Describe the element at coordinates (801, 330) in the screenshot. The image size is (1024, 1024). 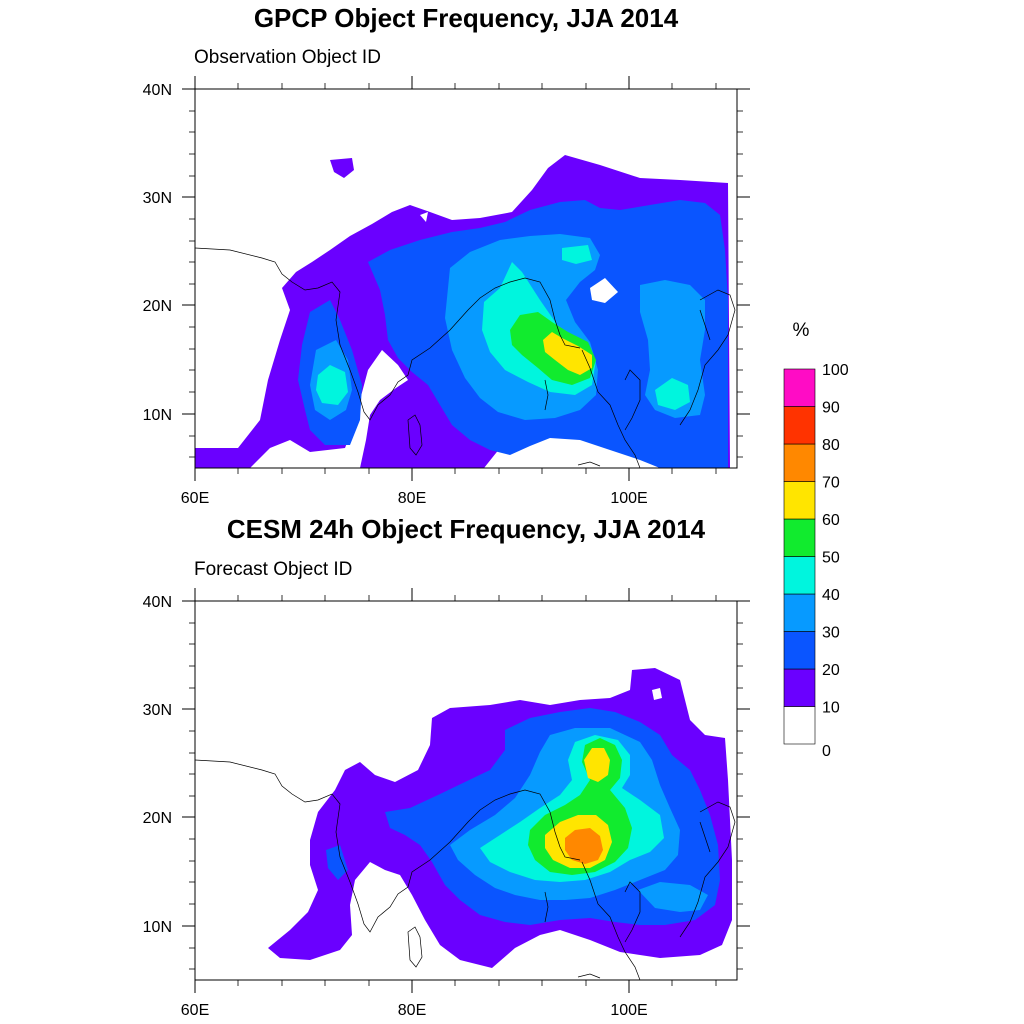
I see `colorbar-unit: %` at that location.